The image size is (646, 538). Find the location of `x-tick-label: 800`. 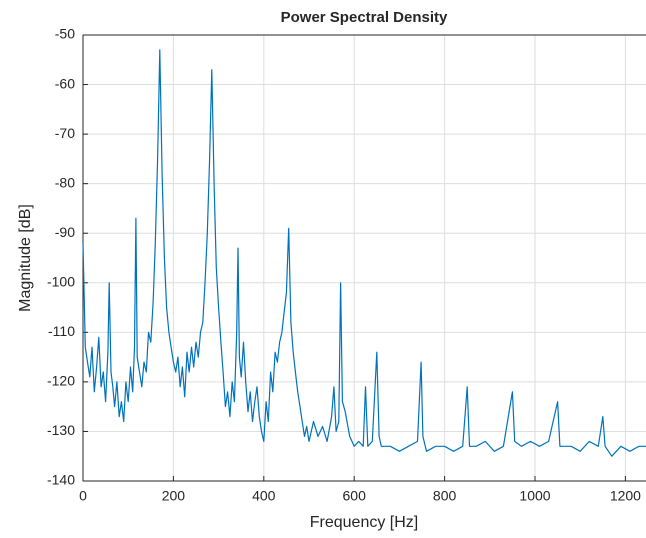

x-tick-label: 800 is located at coordinates (445, 496).